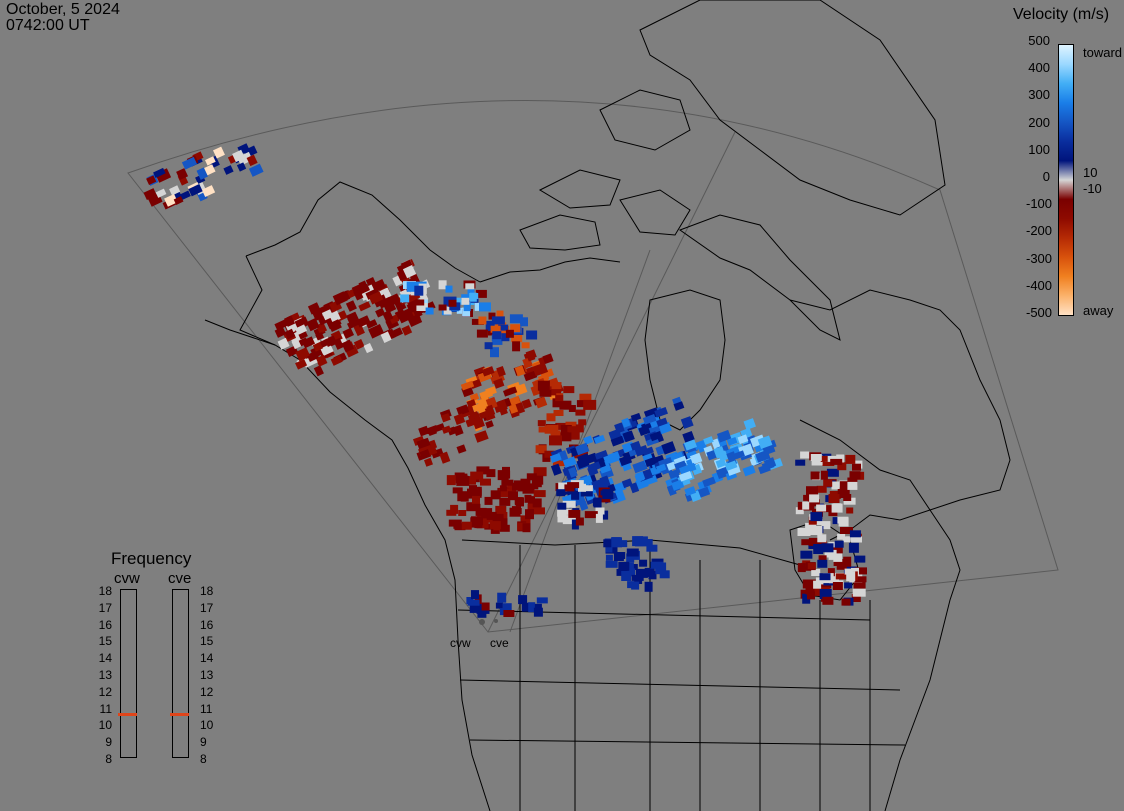 The width and height of the screenshot is (1124, 811). Describe the element at coordinates (105, 641) in the screenshot. I see `frequency-scale-label: 15` at that location.